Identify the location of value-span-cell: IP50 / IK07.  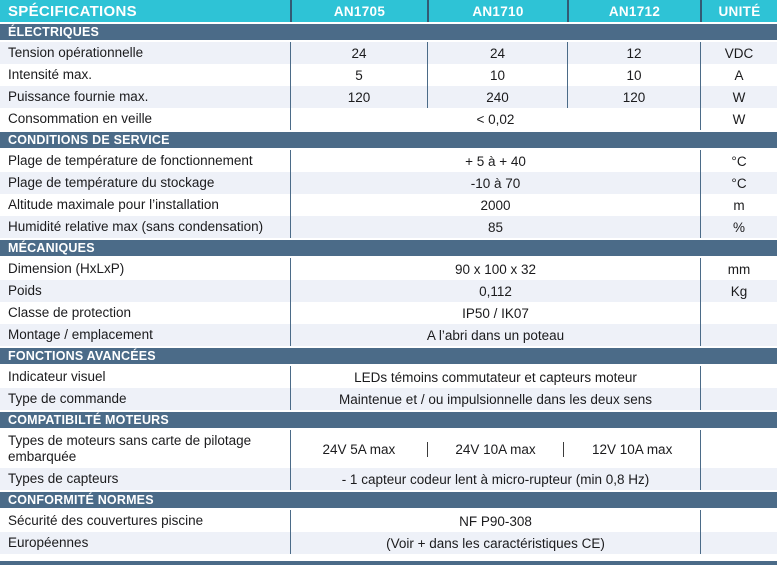
(495, 313).